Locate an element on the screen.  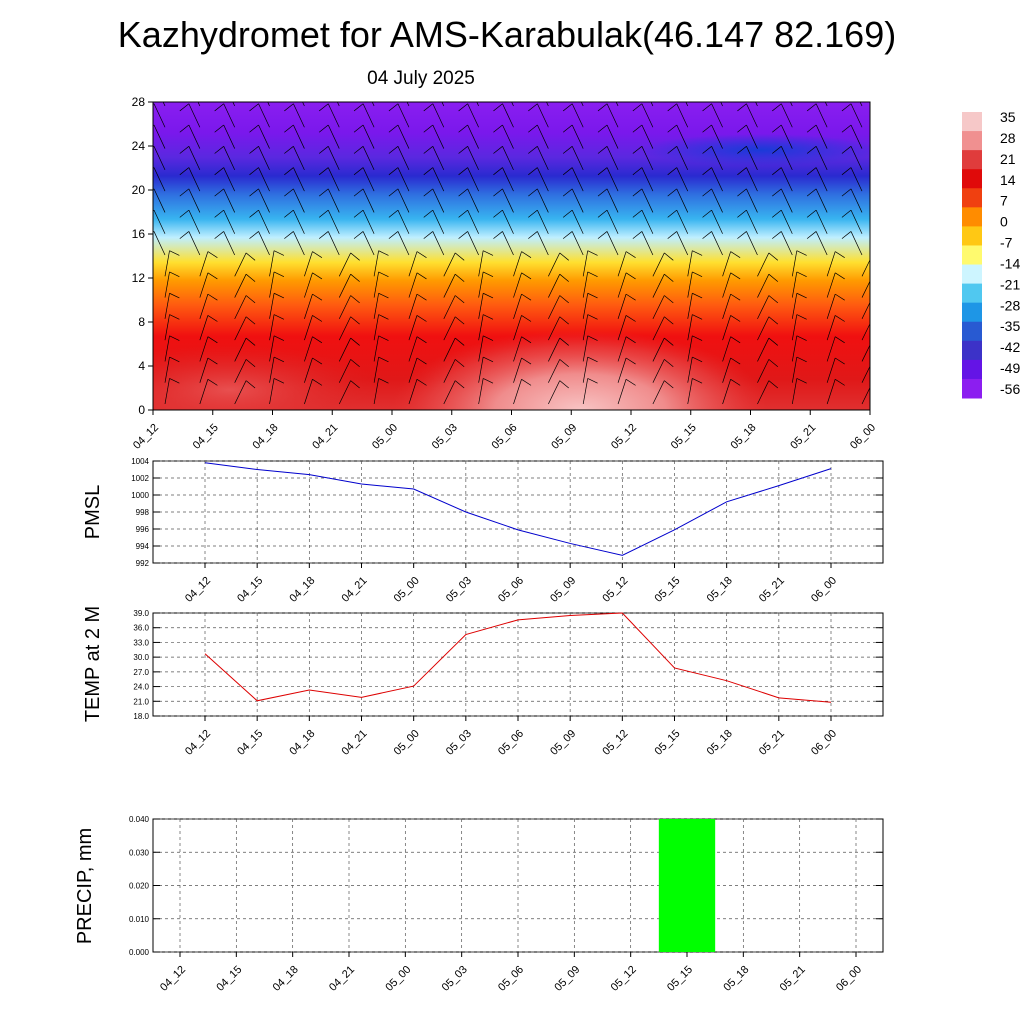
pmsl-series-line is located at coordinates (518, 509).